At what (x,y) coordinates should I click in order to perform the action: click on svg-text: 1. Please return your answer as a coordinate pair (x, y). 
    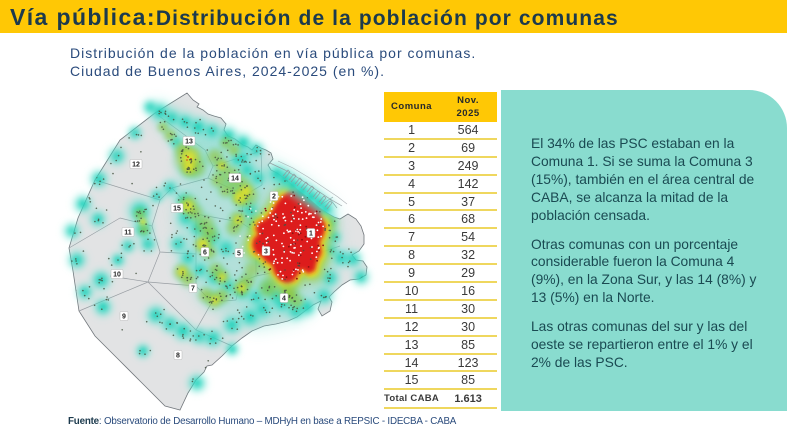
    Looking at the image, I should click on (311, 234).